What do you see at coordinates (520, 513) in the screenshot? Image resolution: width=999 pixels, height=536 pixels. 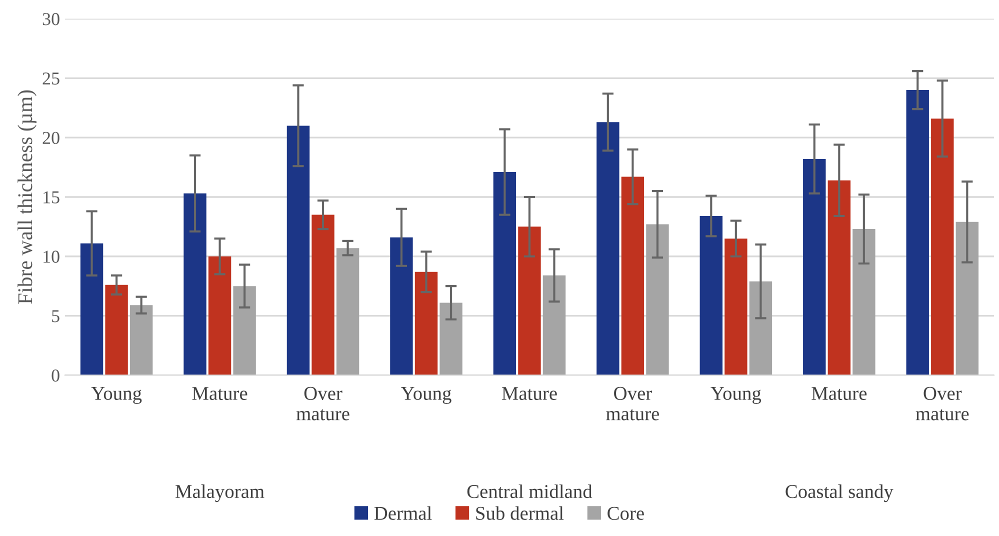 I see `legend-label: Sub dermal` at bounding box center [520, 513].